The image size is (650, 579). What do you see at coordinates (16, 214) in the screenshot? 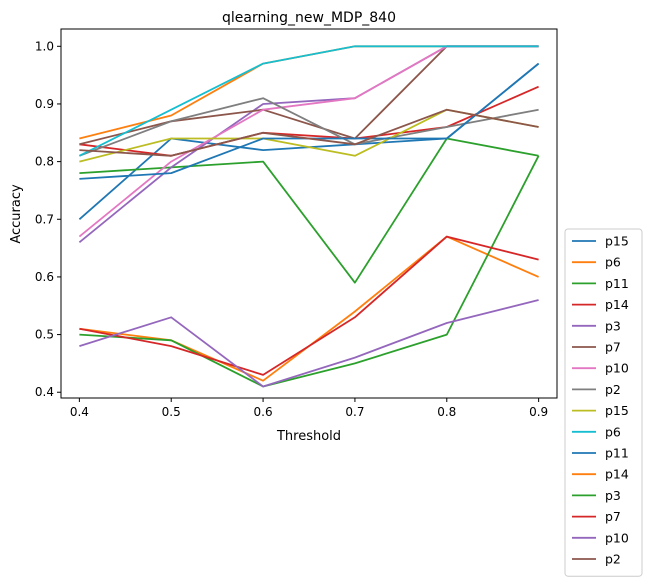
I see `y-axis-label: Accuracy` at bounding box center [16, 214].